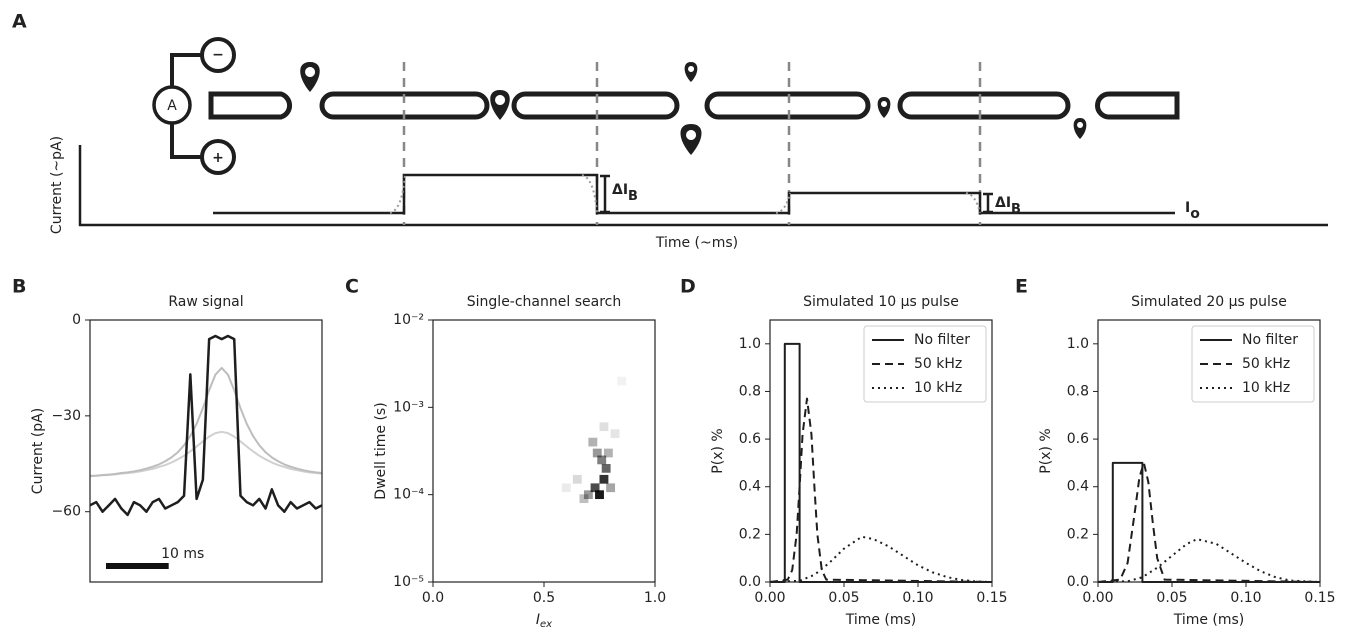 Image resolution: width=1346 pixels, height=629 pixels. What do you see at coordinates (66, 416) in the screenshot?
I see `y-tick-label: −30` at bounding box center [66, 416].